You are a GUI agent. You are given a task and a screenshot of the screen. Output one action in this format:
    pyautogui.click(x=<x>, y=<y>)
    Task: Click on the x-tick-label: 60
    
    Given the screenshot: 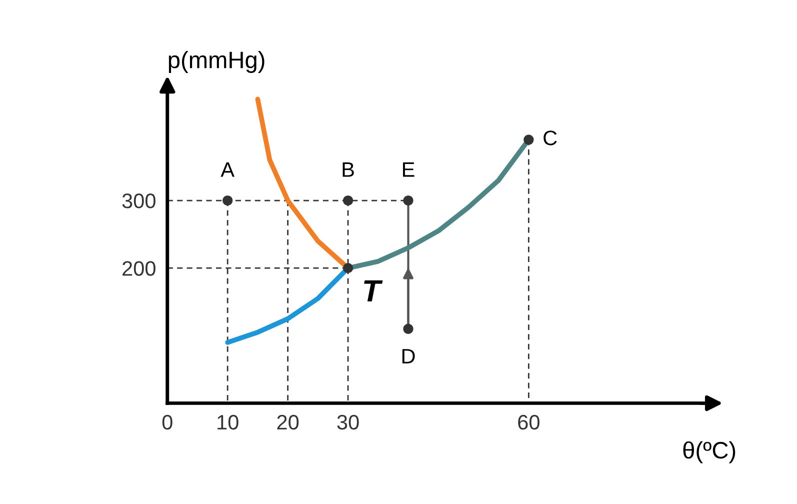 What is the action you would take?
    pyautogui.click(x=529, y=422)
    